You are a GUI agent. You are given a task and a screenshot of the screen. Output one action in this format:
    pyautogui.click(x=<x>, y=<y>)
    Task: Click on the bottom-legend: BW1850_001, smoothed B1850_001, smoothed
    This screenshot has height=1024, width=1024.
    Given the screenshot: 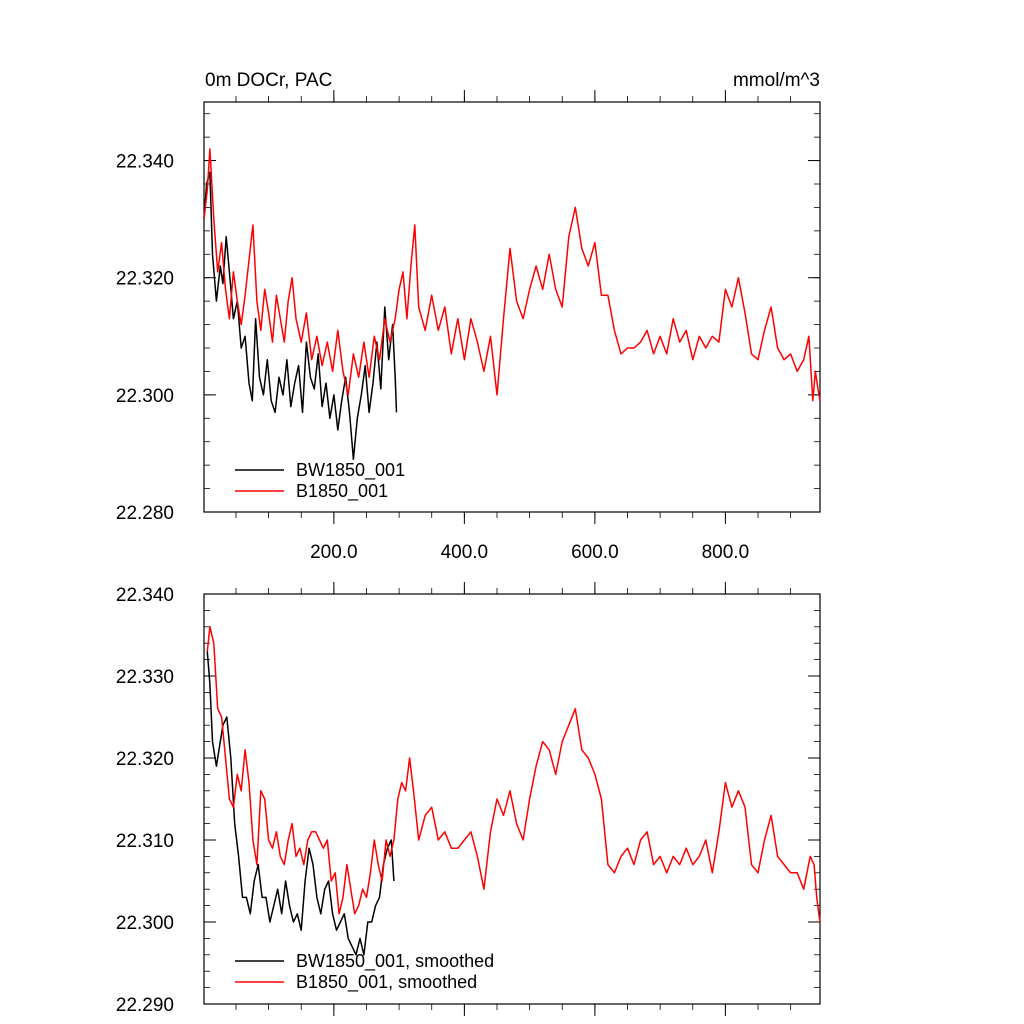 What is the action you would take?
    pyautogui.click(x=364, y=972)
    